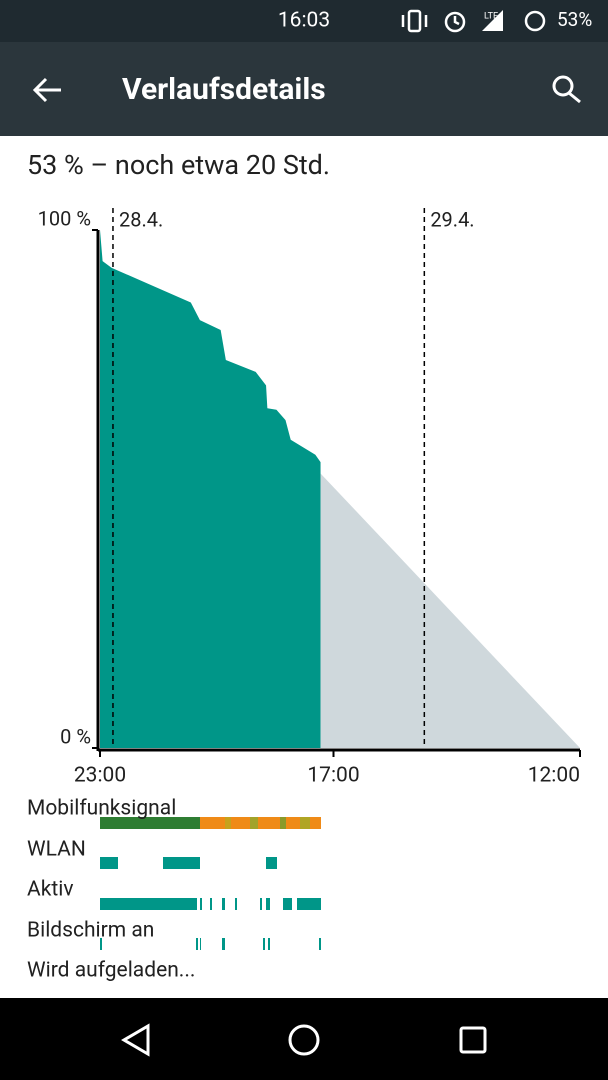 This screenshot has height=1080, width=608. I want to click on nav-home, so click(304, 1040).